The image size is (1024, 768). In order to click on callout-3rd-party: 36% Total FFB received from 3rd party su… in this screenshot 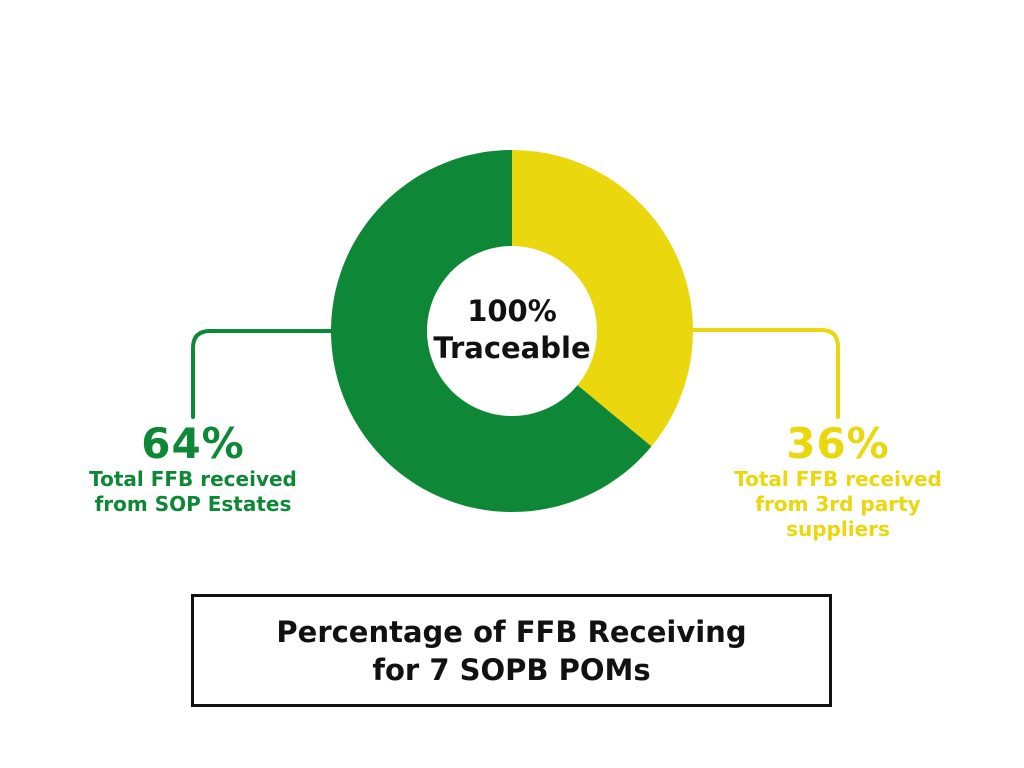, I will do `click(838, 481)`.